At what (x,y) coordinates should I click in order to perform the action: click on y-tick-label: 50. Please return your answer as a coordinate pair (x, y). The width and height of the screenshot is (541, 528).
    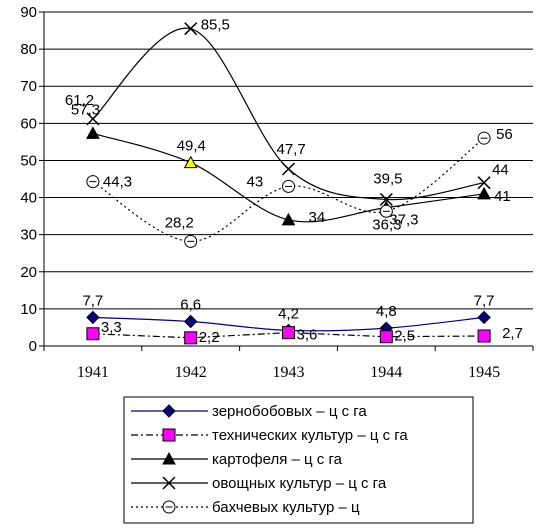
    Looking at the image, I should click on (28, 160).